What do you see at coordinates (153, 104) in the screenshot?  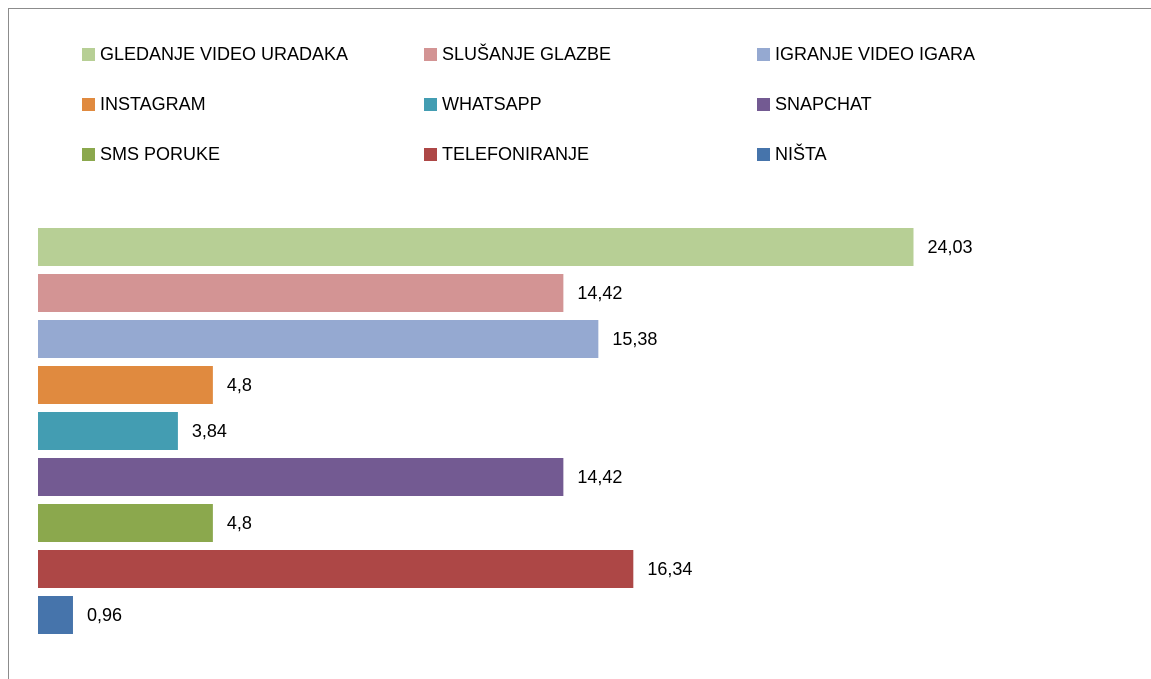 I see `legend-label: INSTAGRAM` at bounding box center [153, 104].